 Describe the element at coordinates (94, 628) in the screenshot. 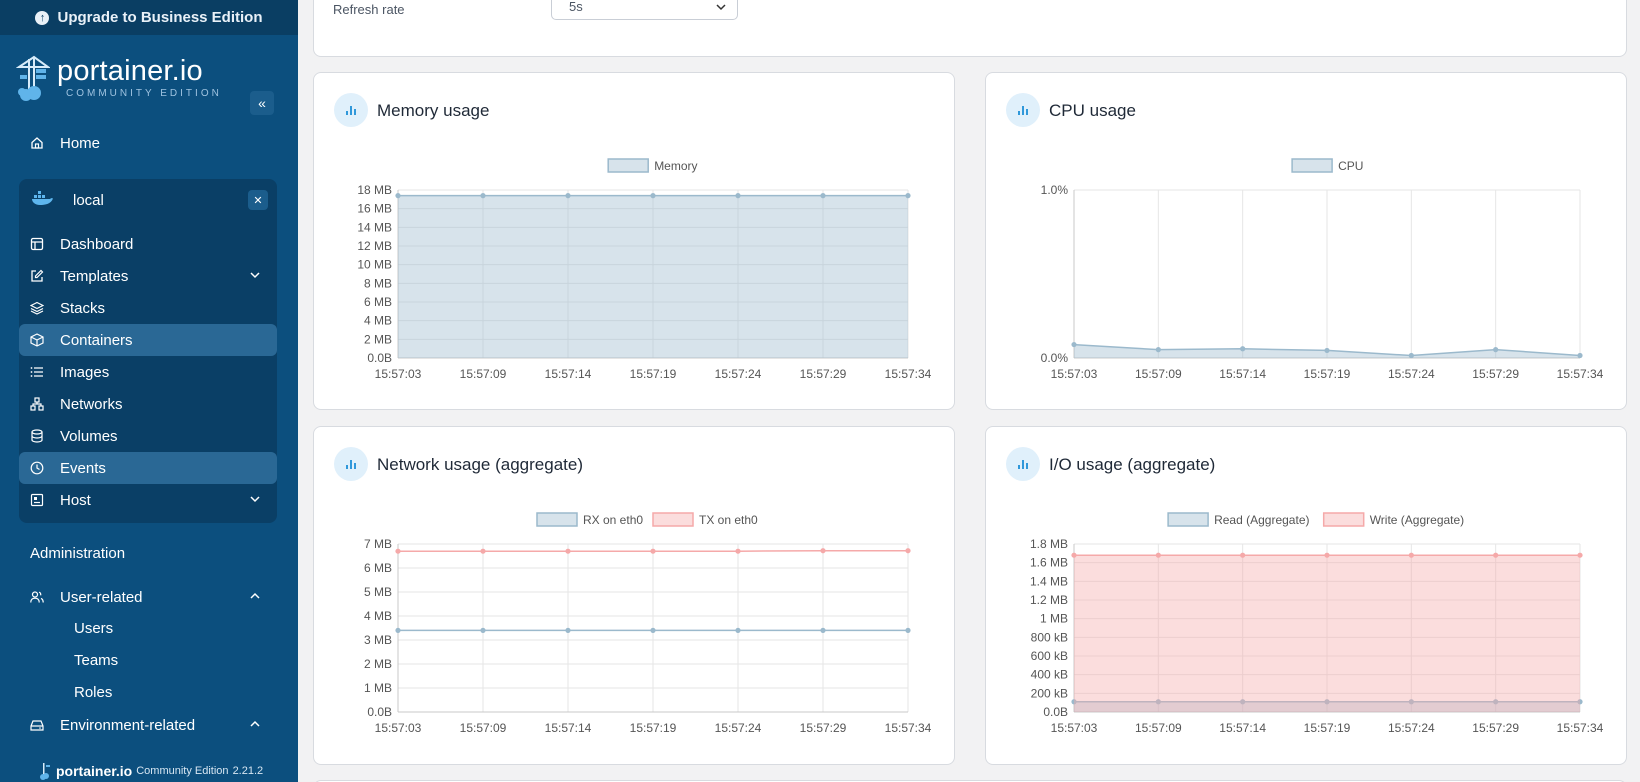

I see `sidebar-subitem-users: Users` at that location.